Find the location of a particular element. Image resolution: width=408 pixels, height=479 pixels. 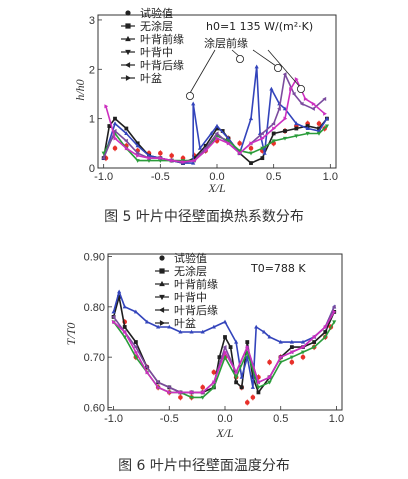

x-axis-label: X/L is located at coordinates (224, 433).